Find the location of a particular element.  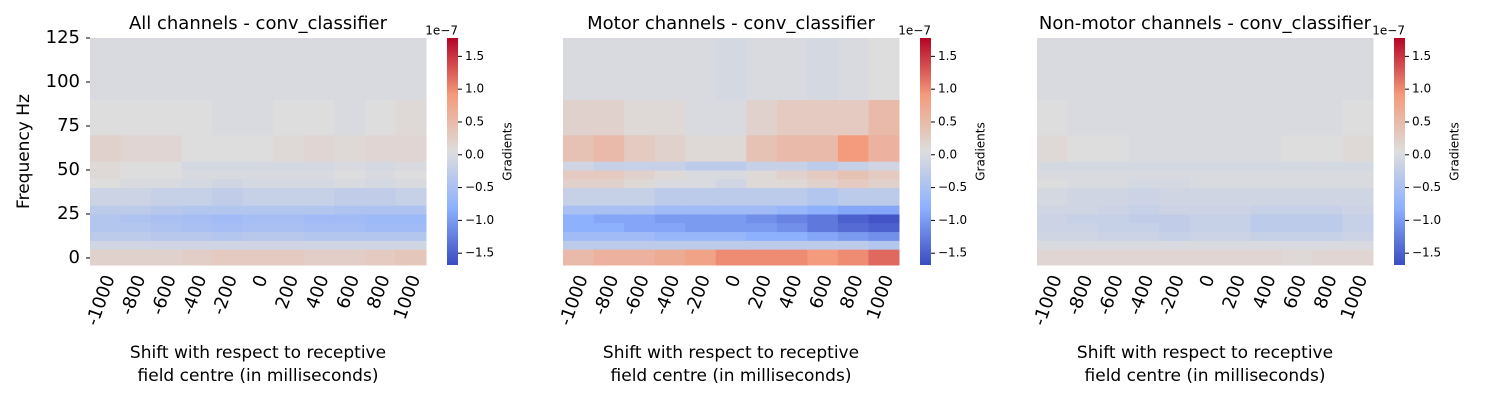

colorbar-tick-label: −1.5 is located at coordinates (952, 253).